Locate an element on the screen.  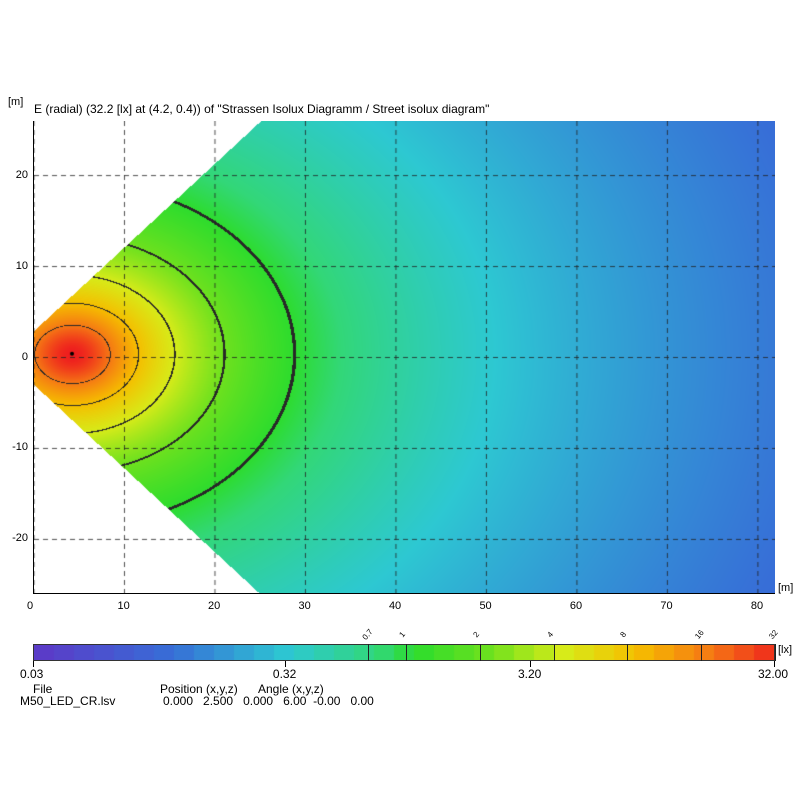
colorbar-unit: [lx] is located at coordinates (785, 650).